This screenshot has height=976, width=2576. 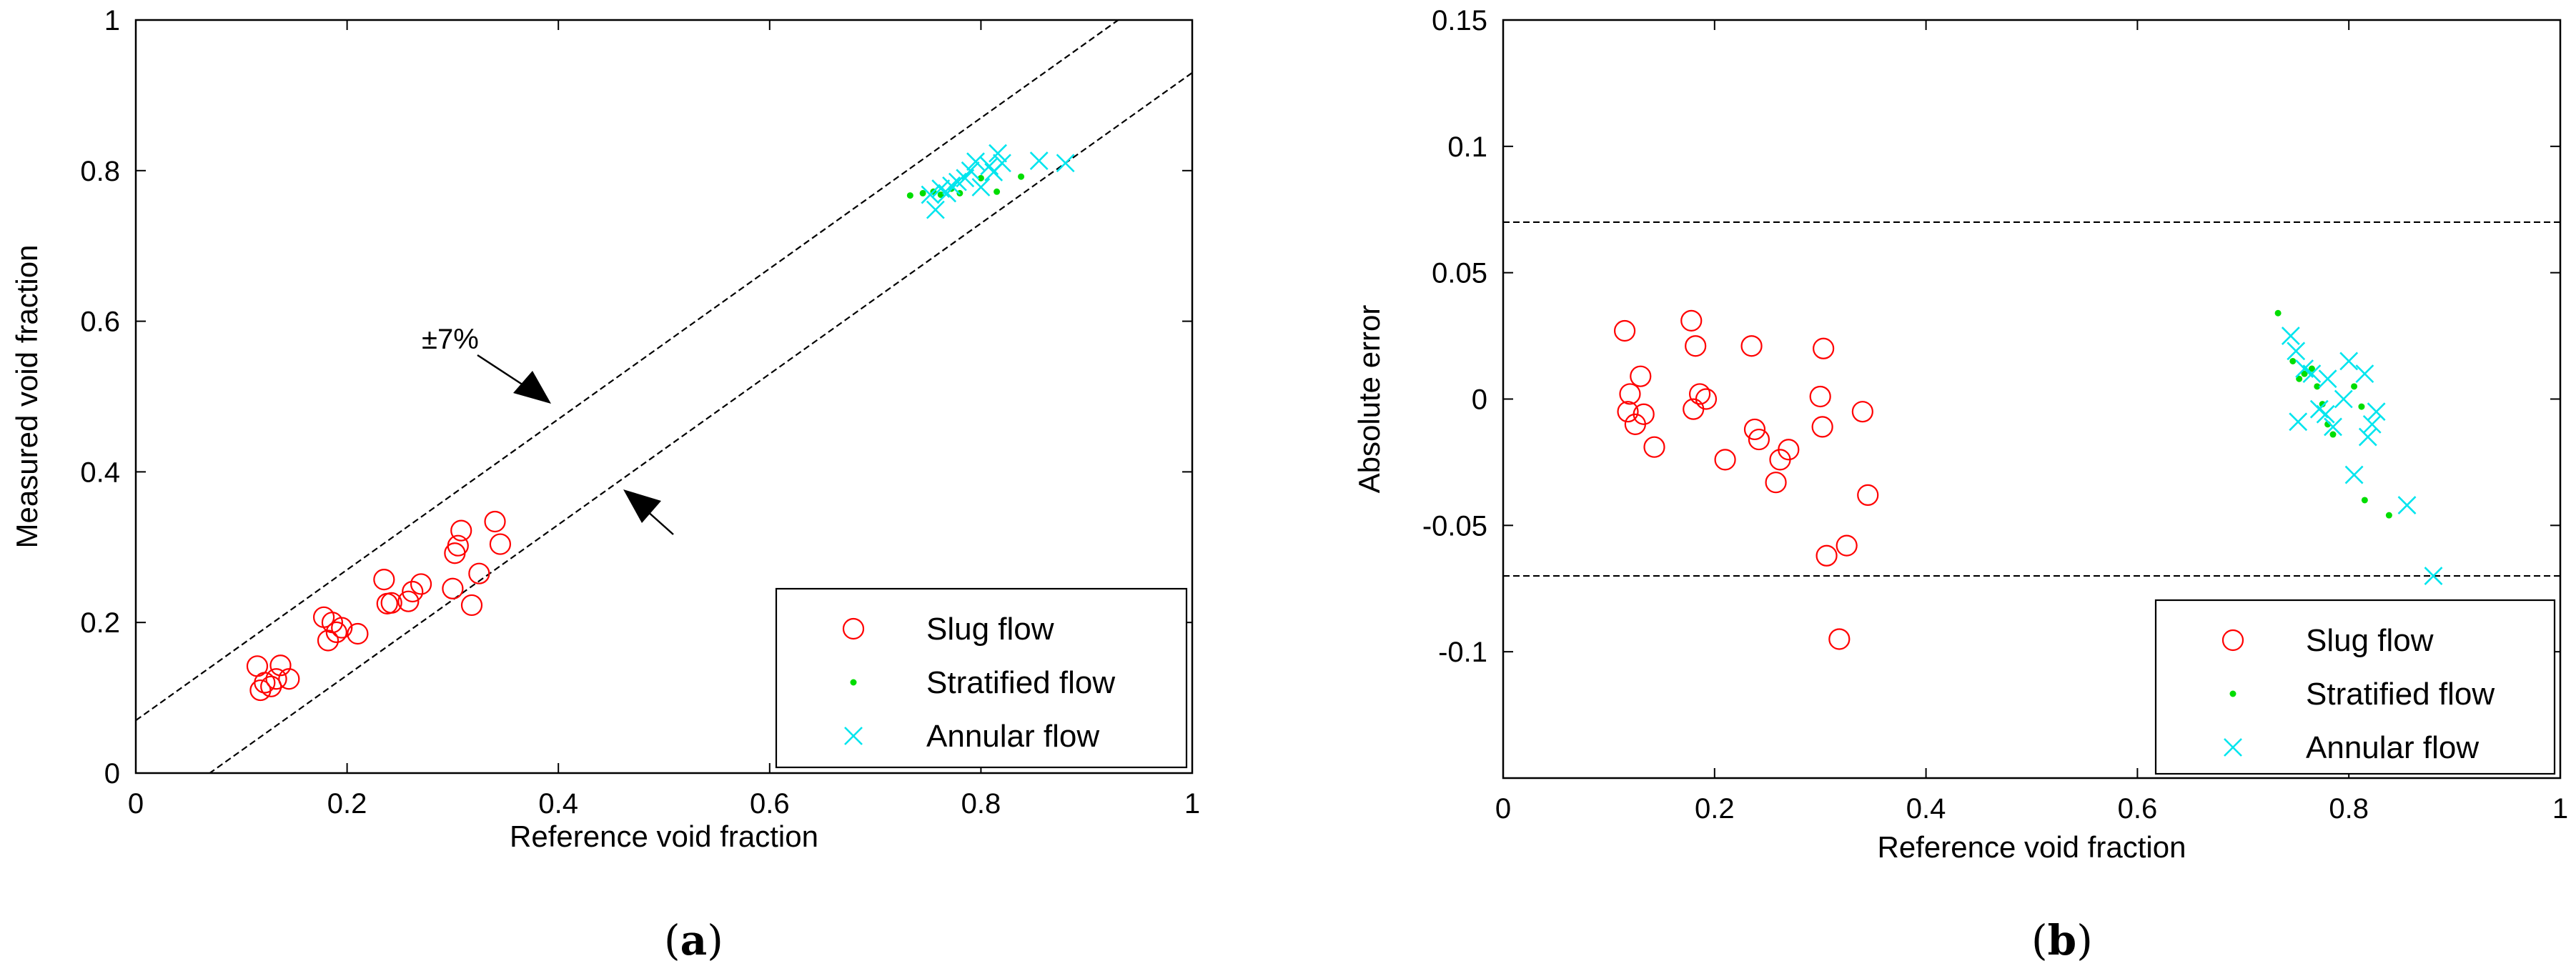 I want to click on y-tick-label: 0.15, so click(x=1460, y=20).